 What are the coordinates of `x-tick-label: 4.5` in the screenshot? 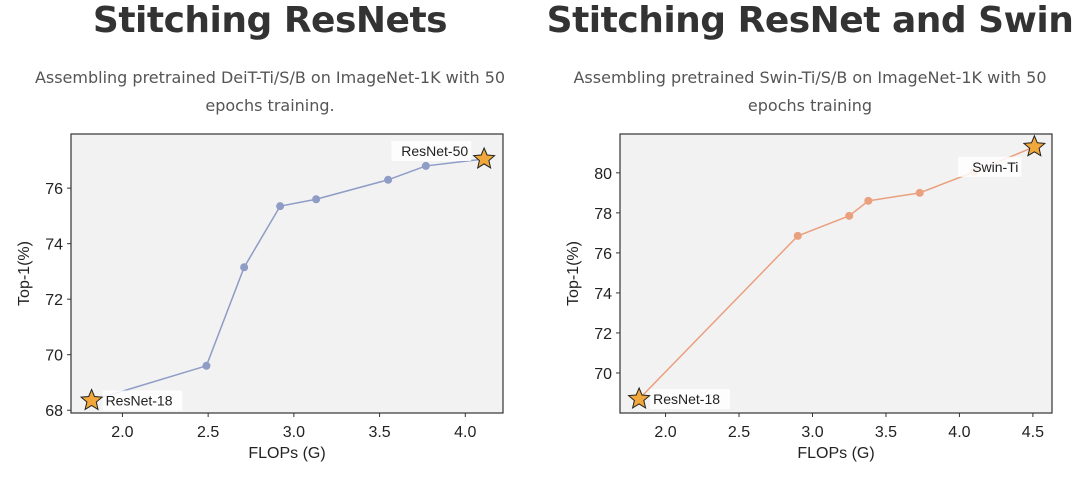 It's located at (1033, 432).